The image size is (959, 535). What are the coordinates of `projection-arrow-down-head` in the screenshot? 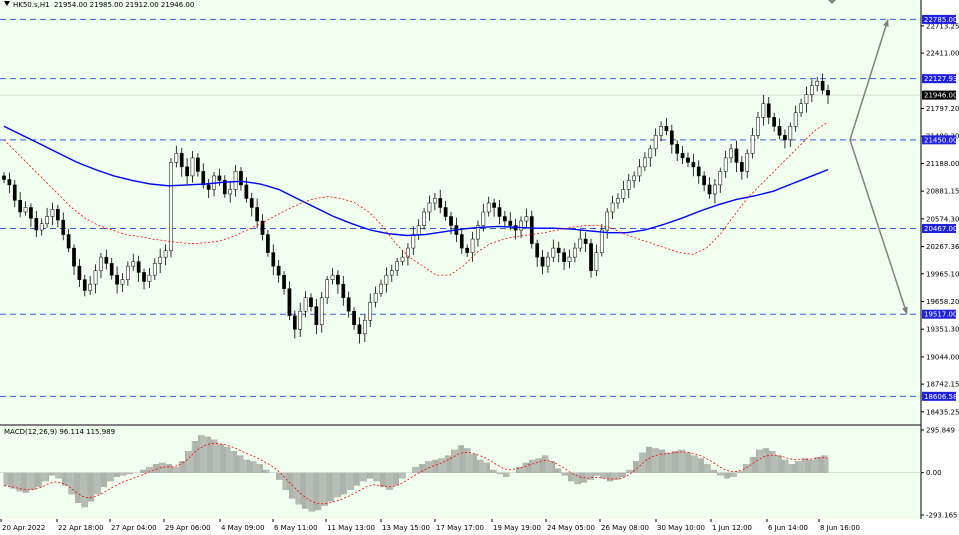 It's located at (904, 310).